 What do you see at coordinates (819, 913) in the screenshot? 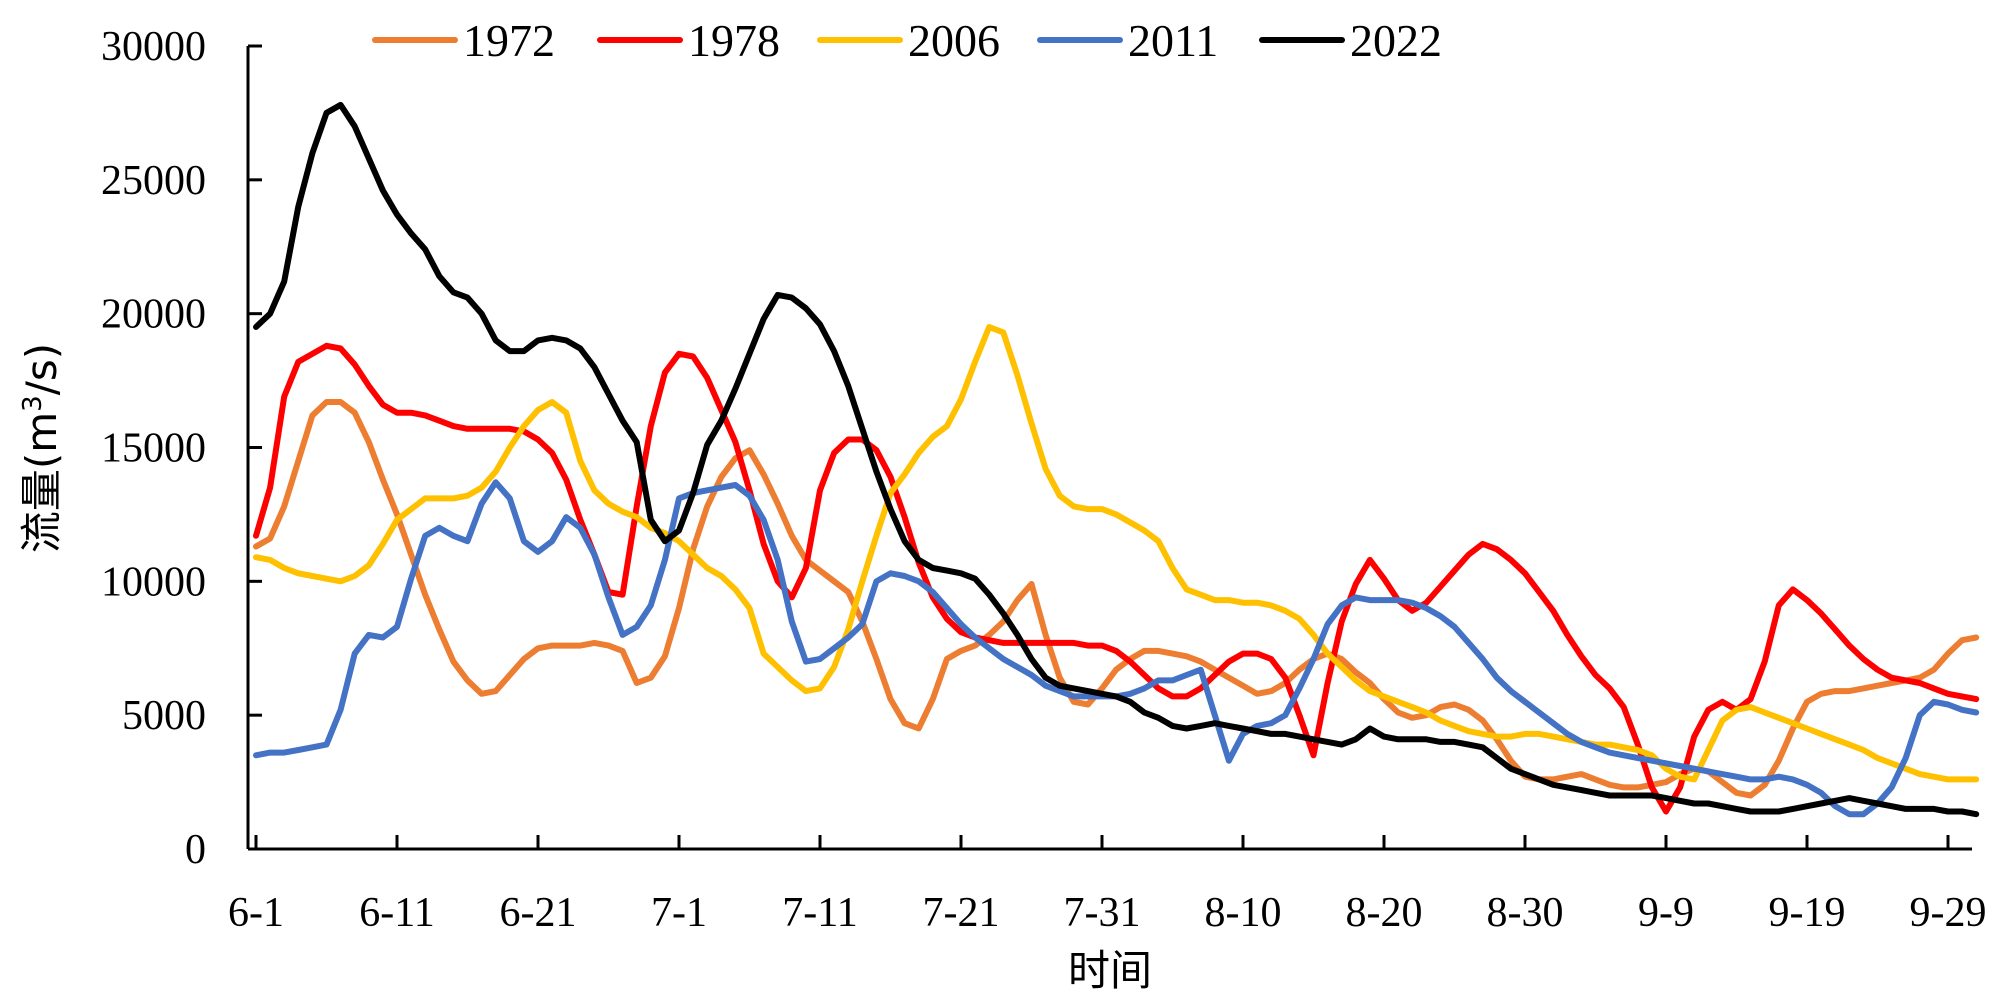
I see `x-tick-label: 7-11` at bounding box center [819, 913].